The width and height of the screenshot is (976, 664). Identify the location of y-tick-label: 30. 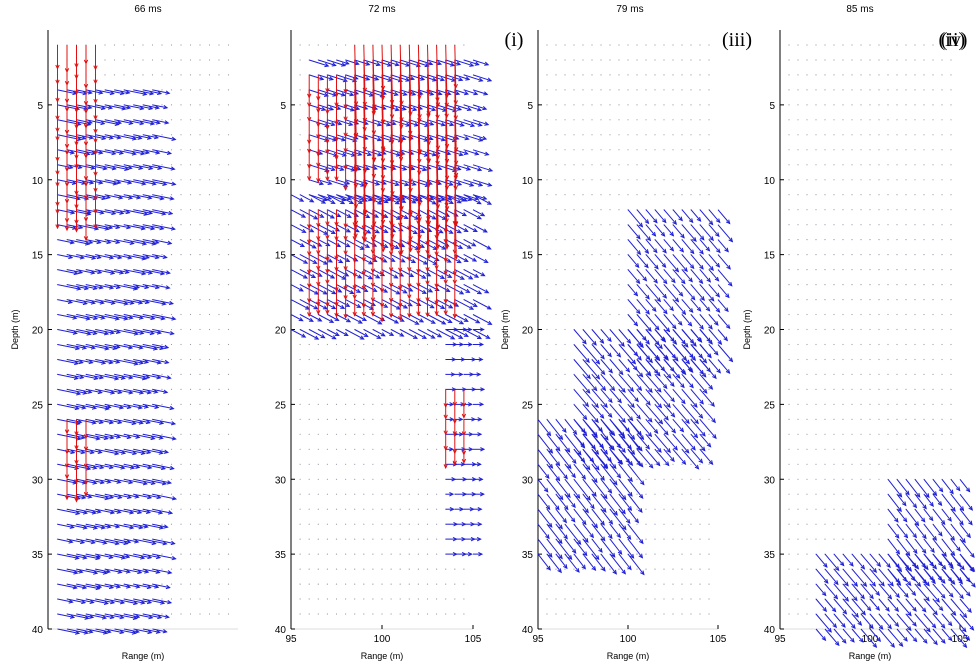
(38, 480).